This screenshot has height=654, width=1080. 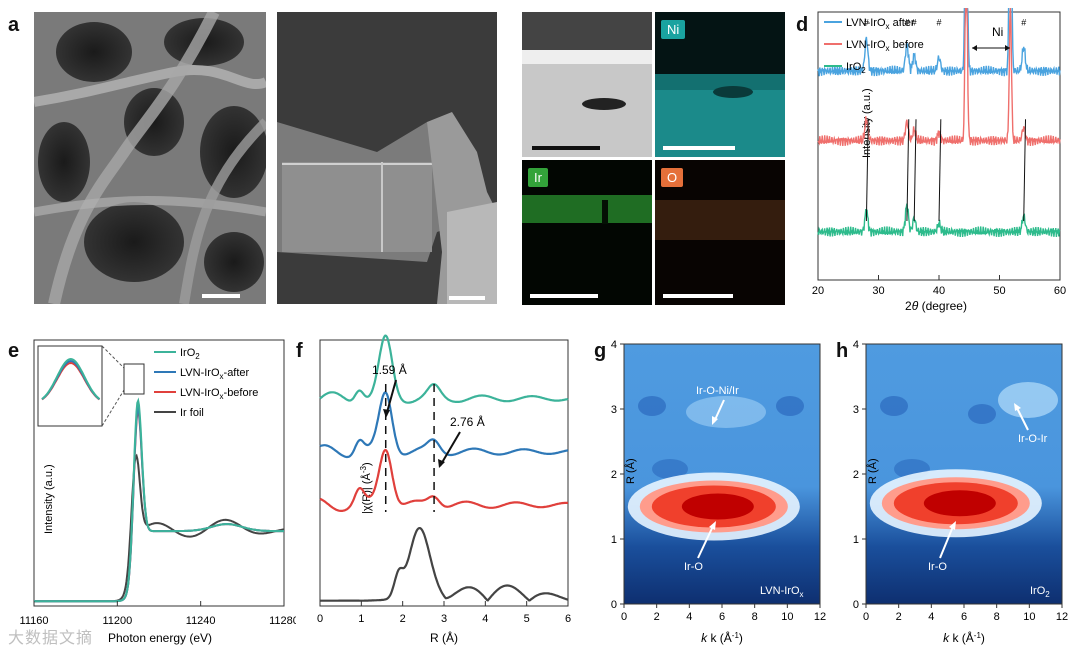 What do you see at coordinates (937, 567) in the screenshot?
I see `label-ir-o: Ir-O` at bounding box center [937, 567].